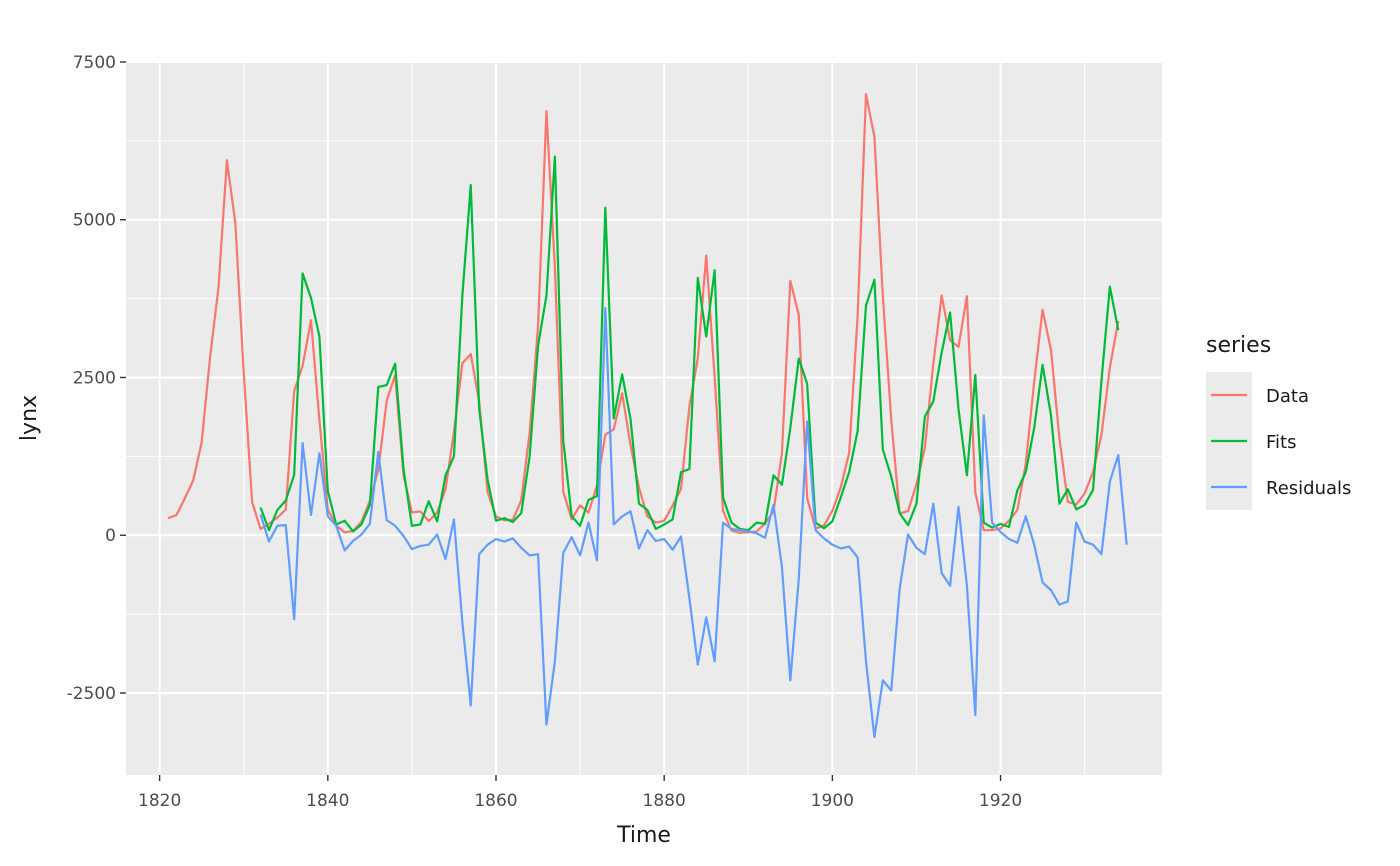 This screenshot has width=1400, height=866. What do you see at coordinates (1281, 442) in the screenshot?
I see `legend-label-fits: Fits` at bounding box center [1281, 442].